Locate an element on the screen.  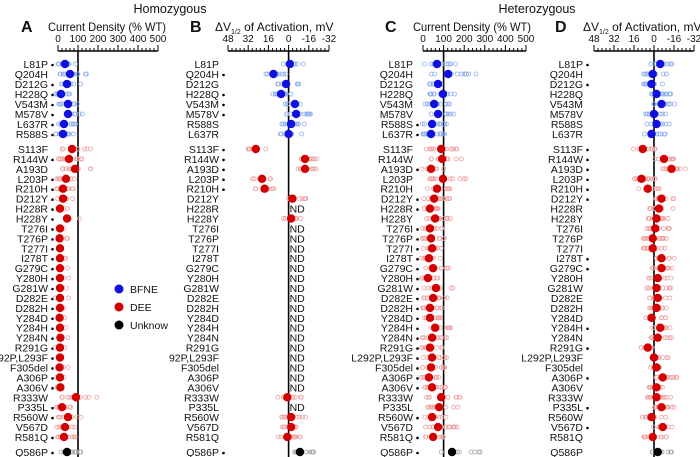
variant-label: V543M is located at coordinates (31, 105).